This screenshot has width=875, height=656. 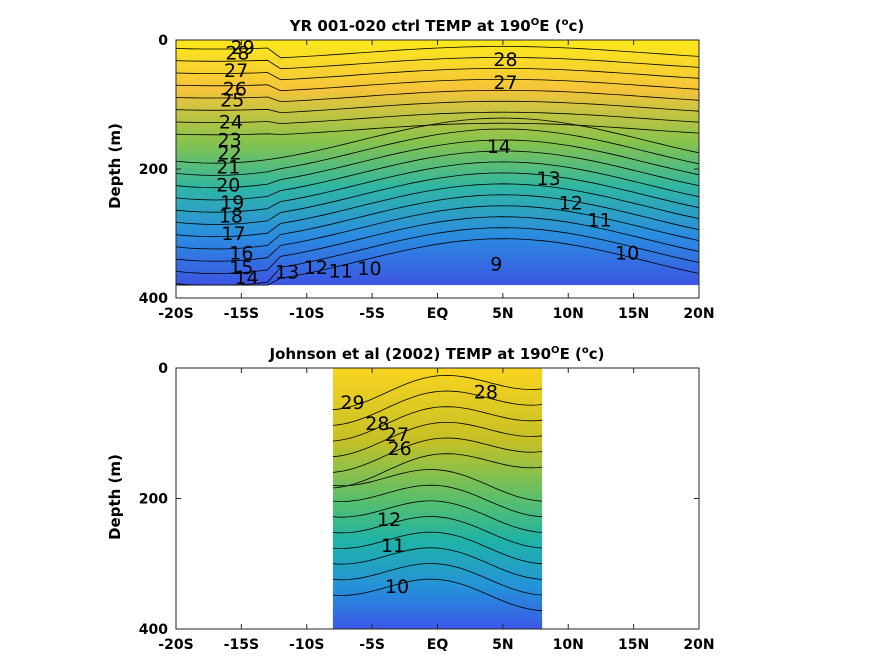 What do you see at coordinates (233, 234) in the screenshot?
I see `contour-label: 17` at bounding box center [233, 234].